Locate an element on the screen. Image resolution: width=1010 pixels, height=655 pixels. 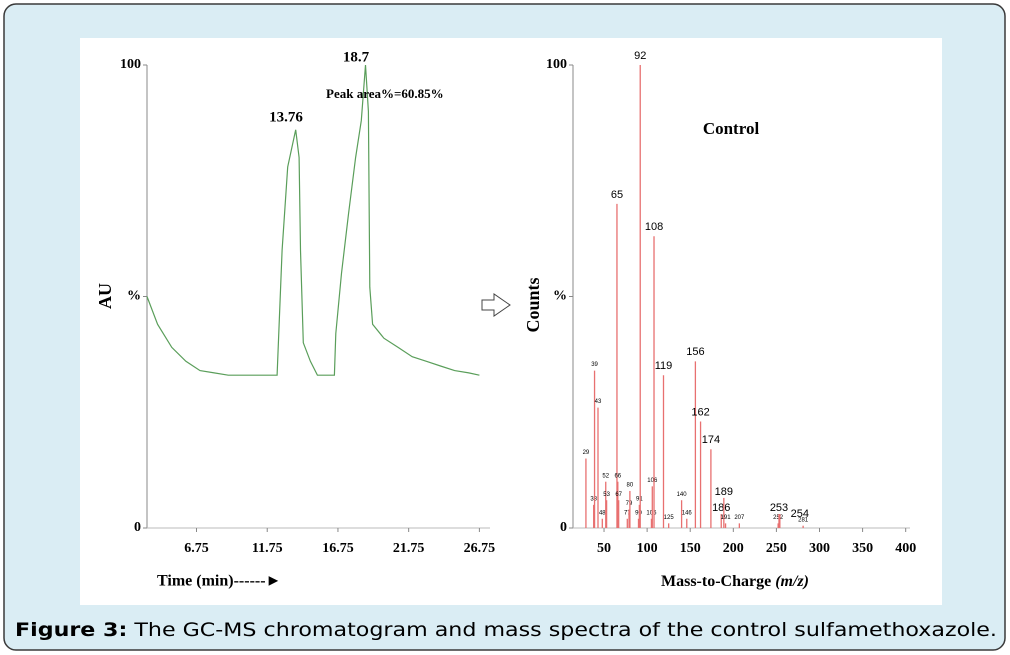
peak-label: 207 is located at coordinates (739, 518).